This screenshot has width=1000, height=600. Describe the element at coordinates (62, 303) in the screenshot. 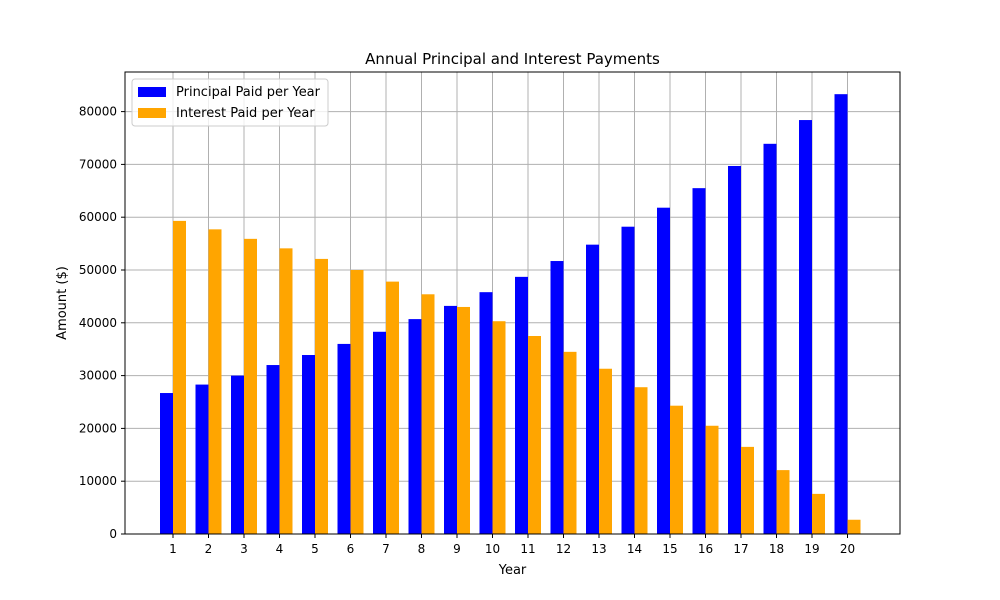

I see `y-axis-title: Amount ($)` at that location.